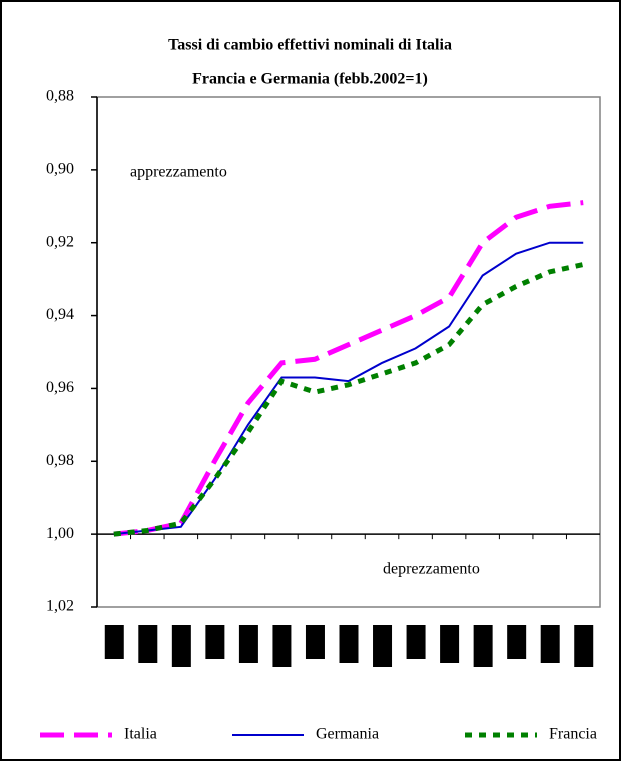 The width and height of the screenshot is (621, 761). Describe the element at coordinates (347, 734) in the screenshot. I see `legend-label: Germania` at that location.